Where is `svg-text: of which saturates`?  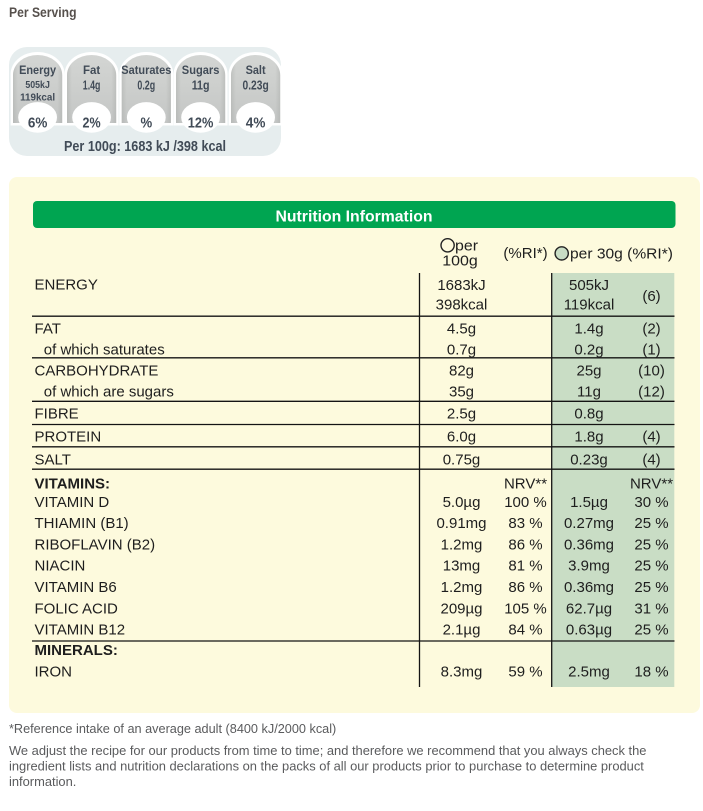
svg-text: of which saturates is located at coordinates (104, 349).